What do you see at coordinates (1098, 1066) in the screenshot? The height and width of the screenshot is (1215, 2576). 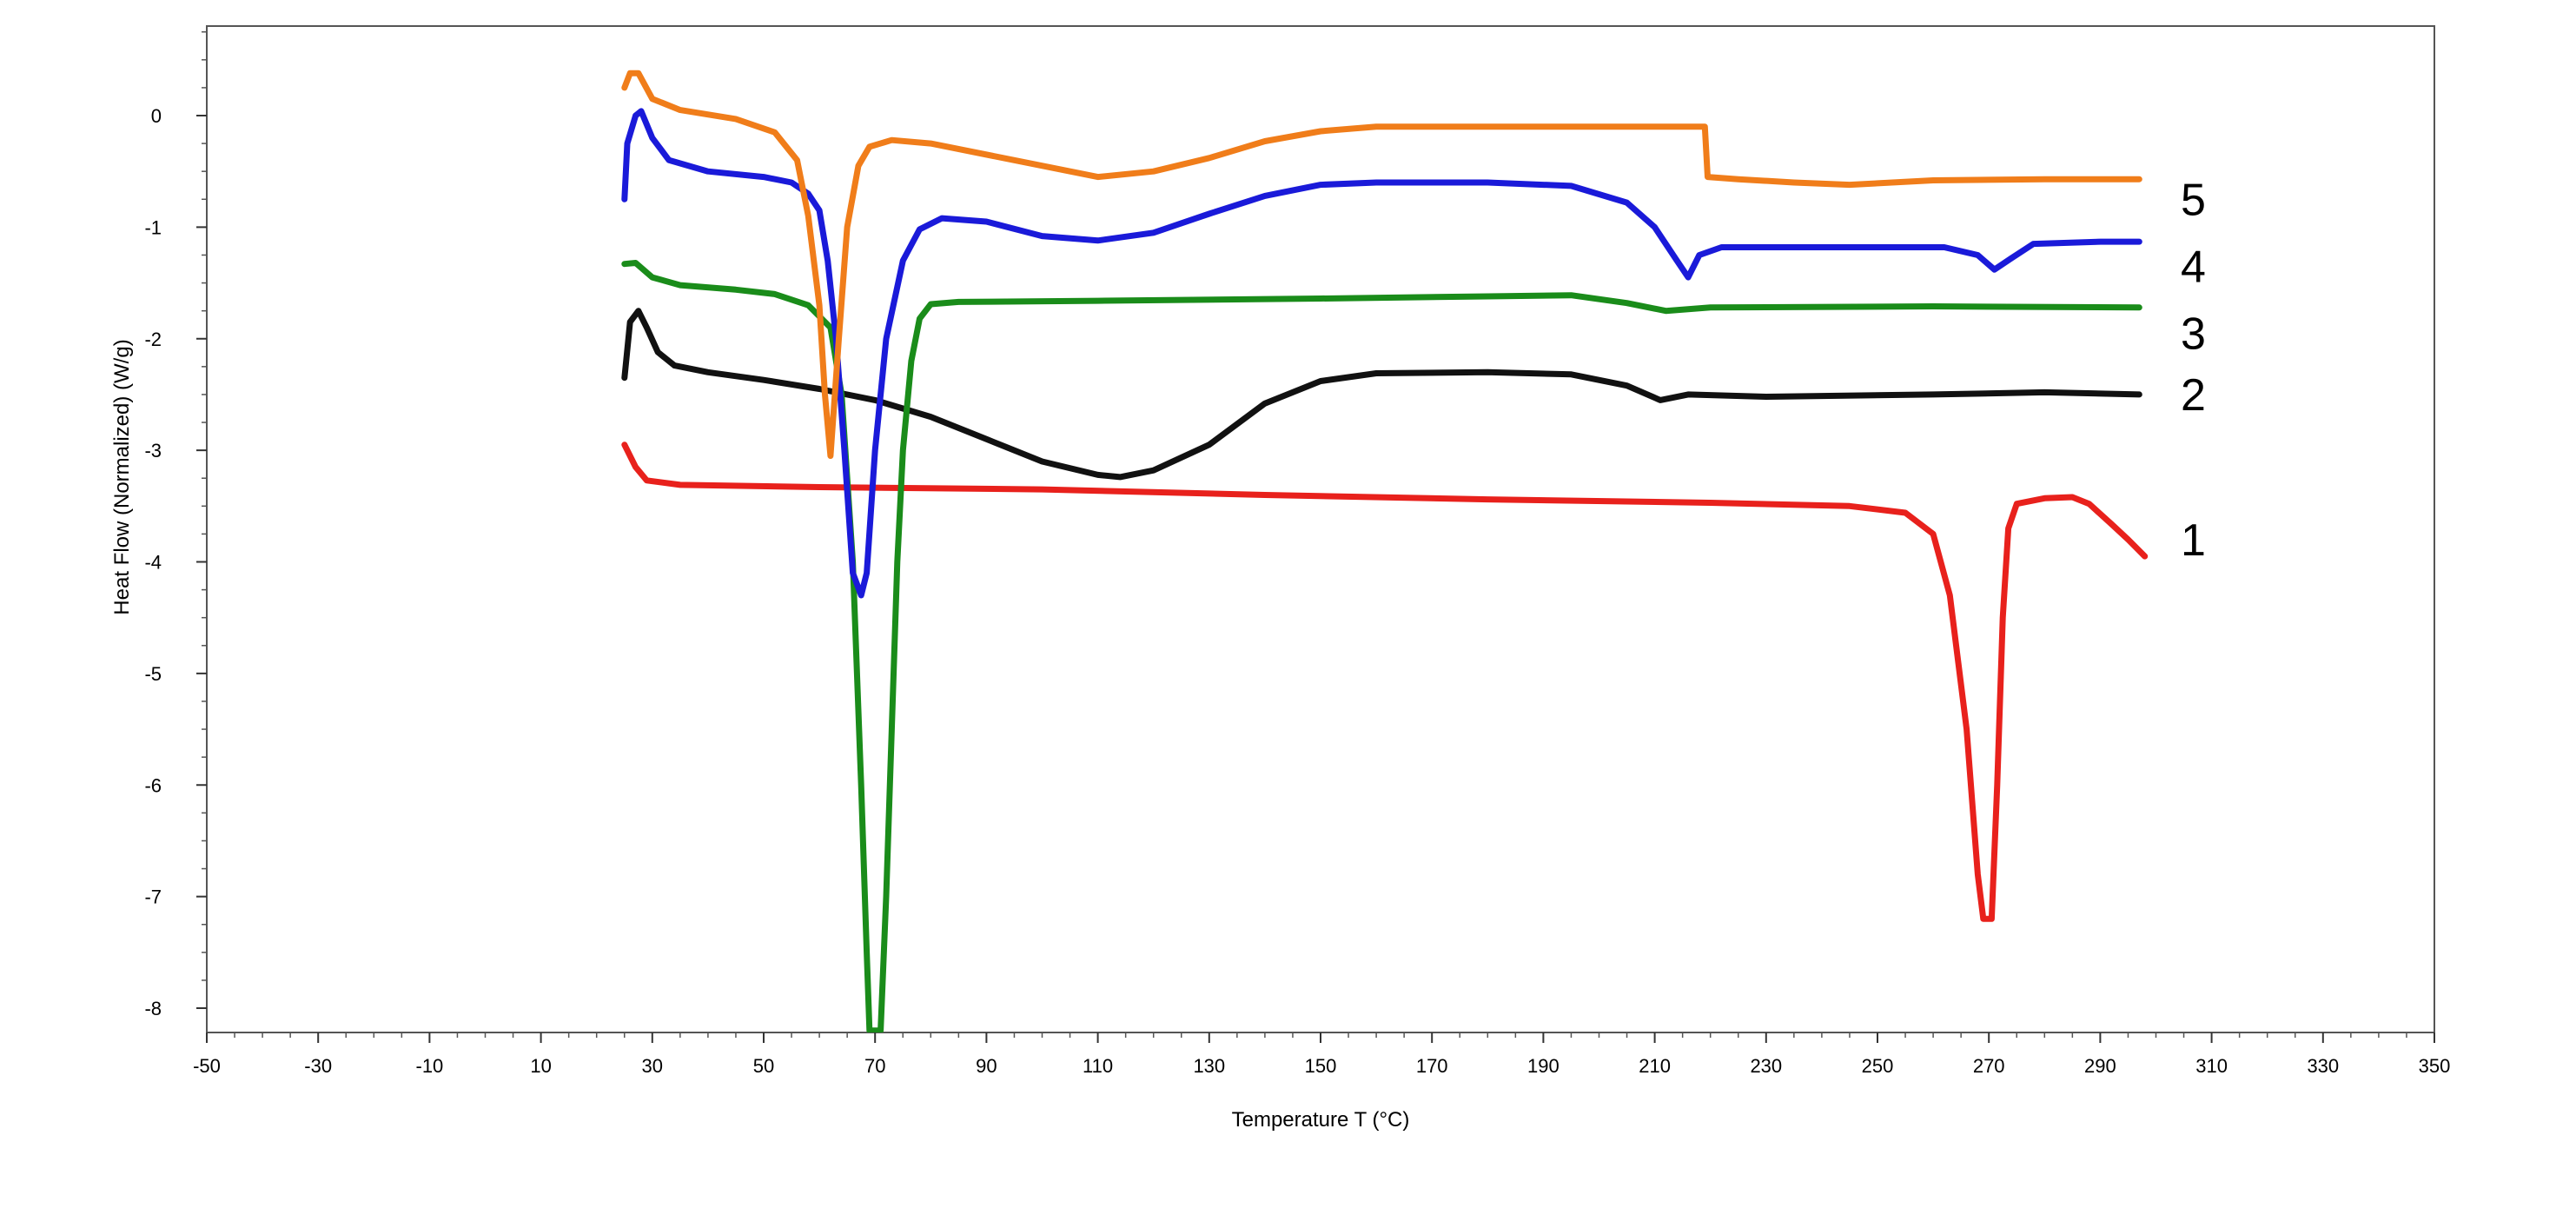 I see `x-tick-label: 110` at bounding box center [1098, 1066].